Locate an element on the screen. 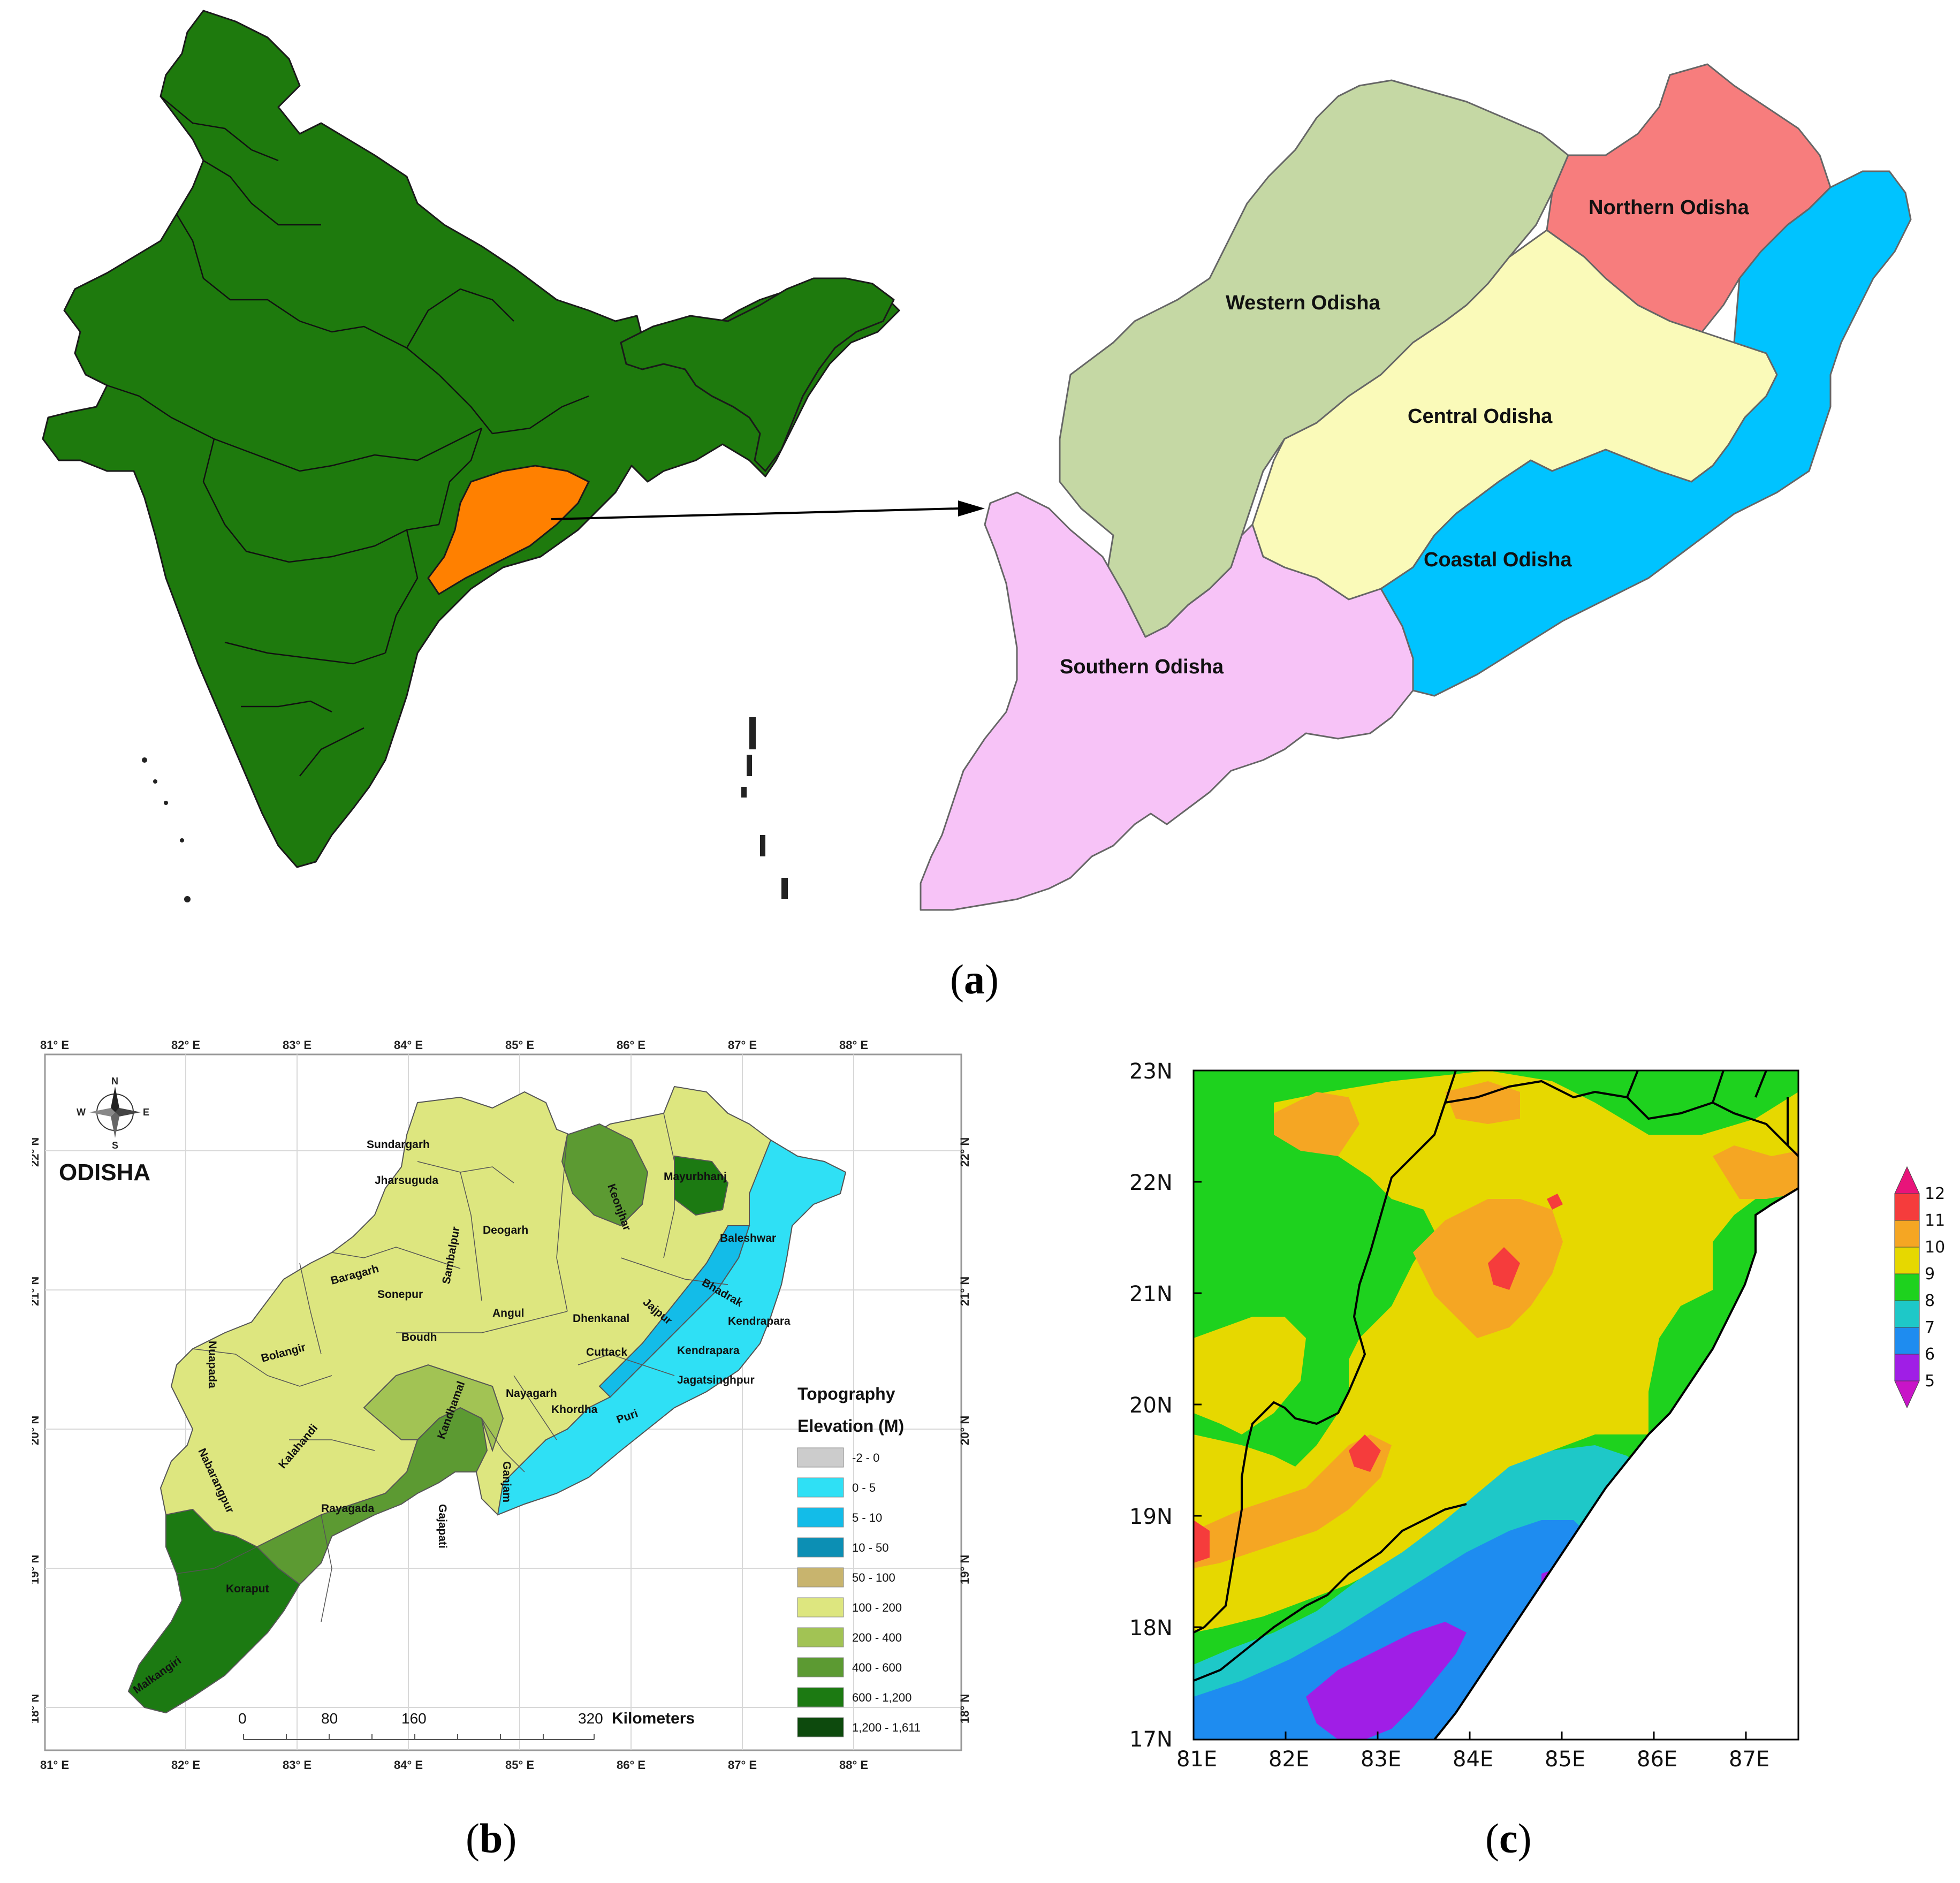 This screenshot has height=1883, width=1960. district-label: Sundargarh is located at coordinates (399, 1144).